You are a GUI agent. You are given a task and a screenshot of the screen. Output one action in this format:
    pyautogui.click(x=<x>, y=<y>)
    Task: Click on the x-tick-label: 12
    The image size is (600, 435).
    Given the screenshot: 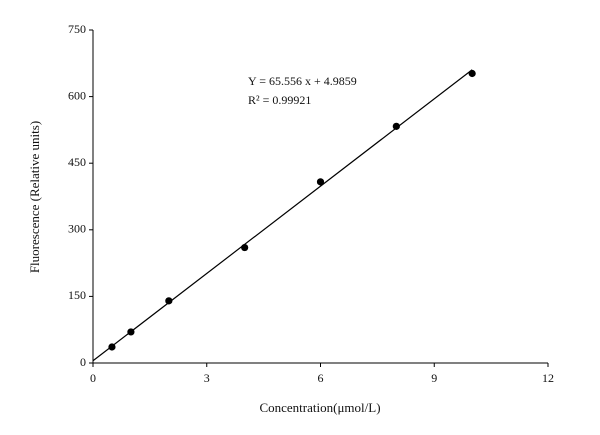 What is the action you would take?
    pyautogui.click(x=548, y=378)
    